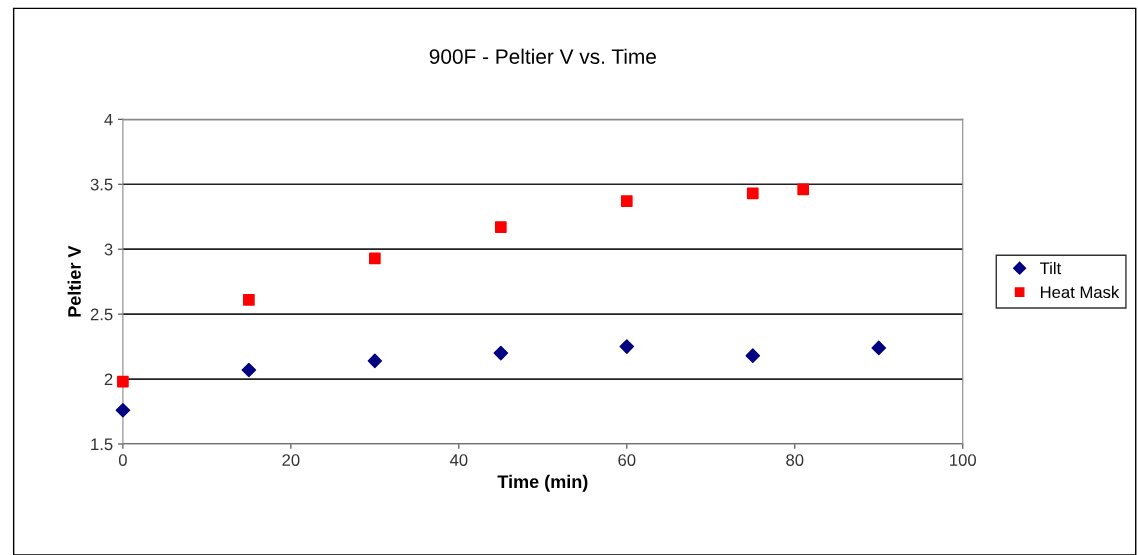  Describe the element at coordinates (458, 460) in the screenshot. I see `x-tick-label: 40` at that location.